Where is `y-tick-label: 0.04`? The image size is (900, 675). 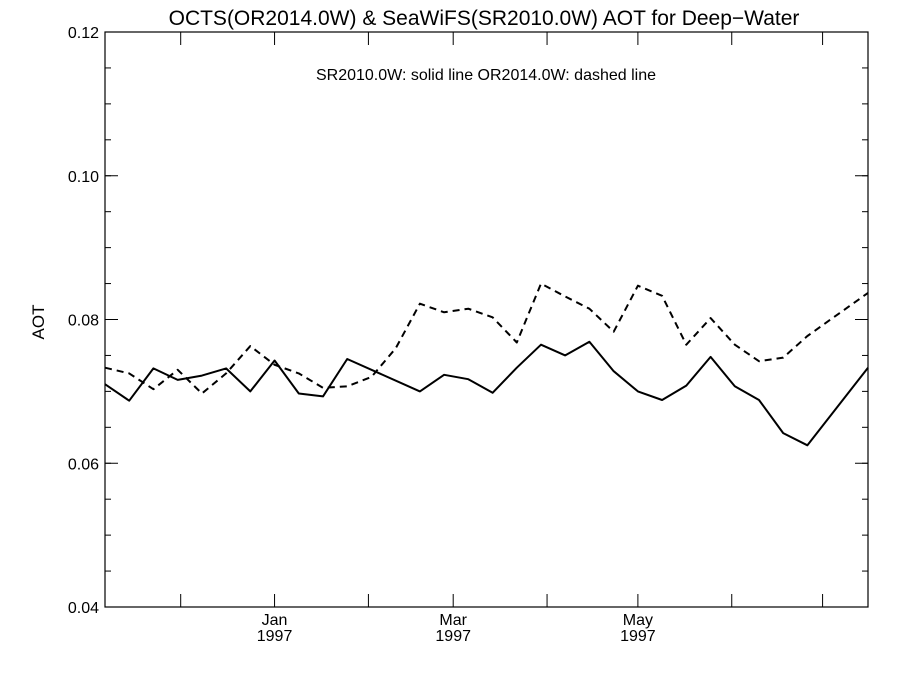 y-tick-label: 0.04 is located at coordinates (83, 608).